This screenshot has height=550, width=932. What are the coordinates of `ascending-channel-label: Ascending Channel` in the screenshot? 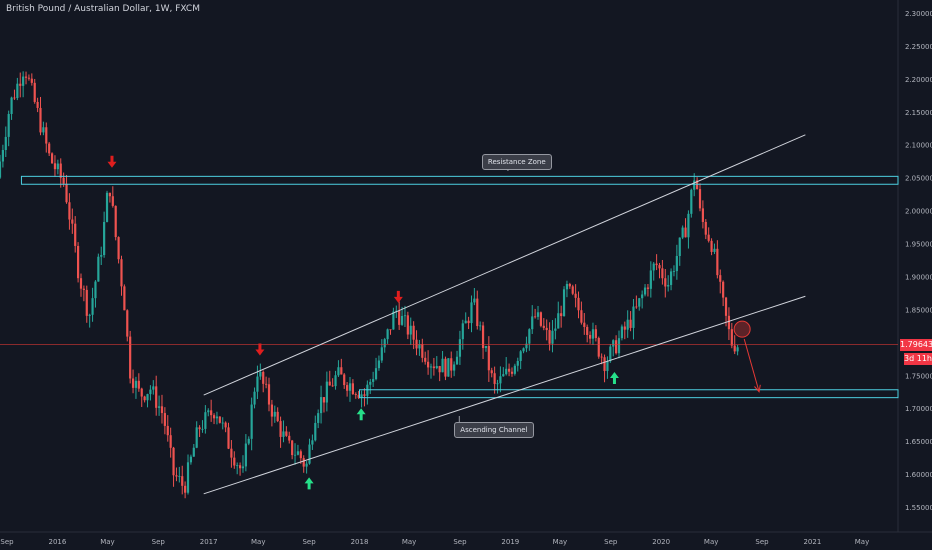 It's located at (494, 430).